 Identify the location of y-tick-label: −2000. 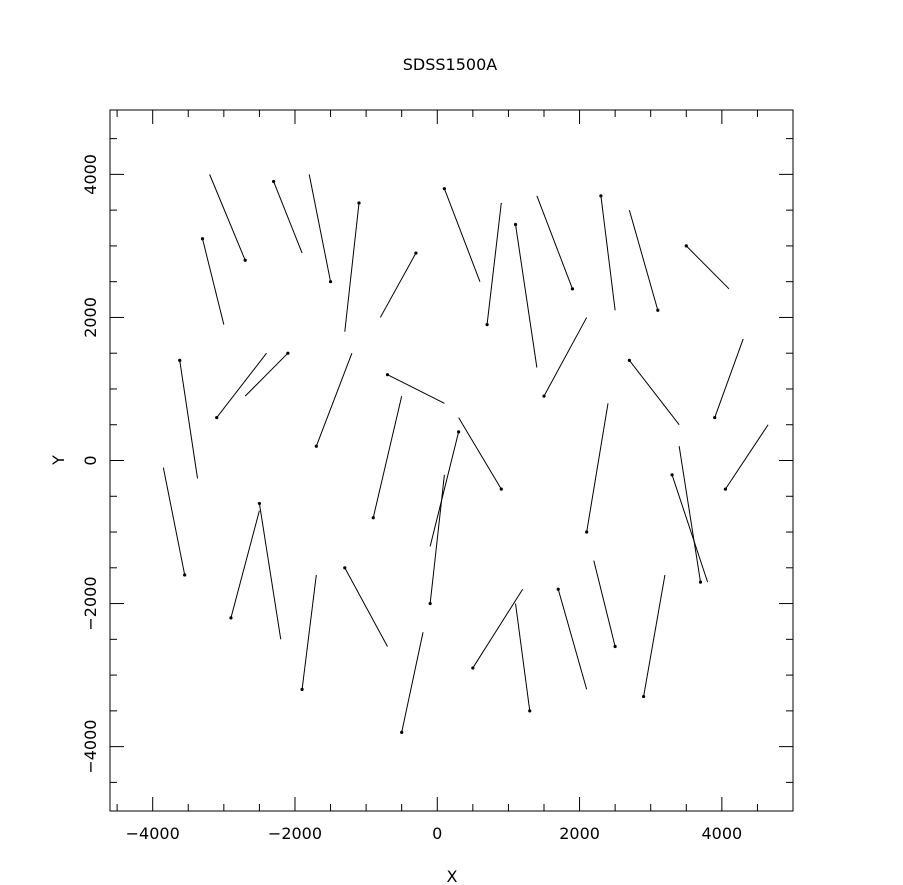
(90, 603).